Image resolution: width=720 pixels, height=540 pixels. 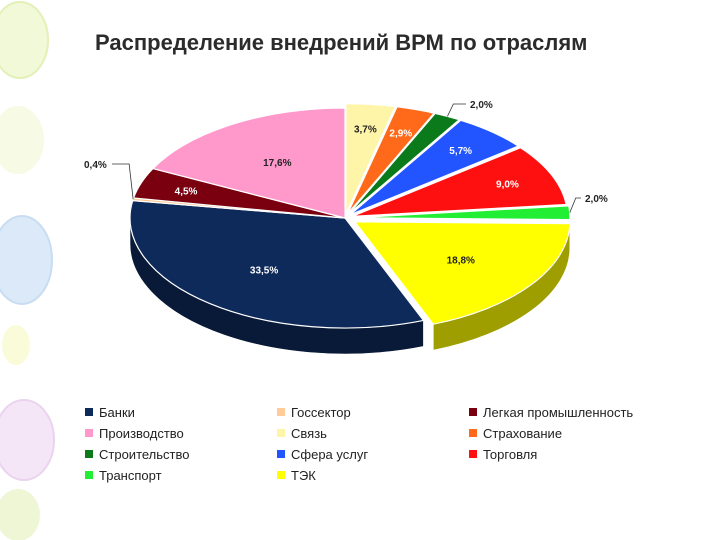 What do you see at coordinates (461, 260) in the screenshot?
I see `pie-label-7: 18,8%` at bounding box center [461, 260].